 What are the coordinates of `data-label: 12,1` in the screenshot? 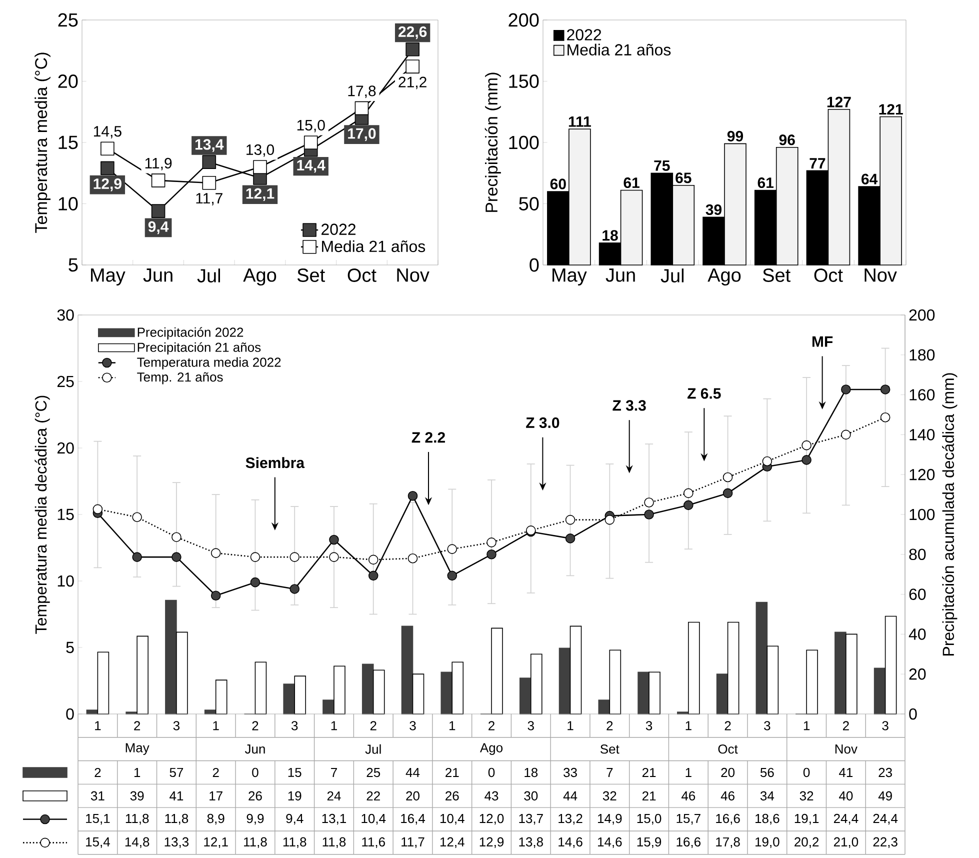 It's located at (216, 842).